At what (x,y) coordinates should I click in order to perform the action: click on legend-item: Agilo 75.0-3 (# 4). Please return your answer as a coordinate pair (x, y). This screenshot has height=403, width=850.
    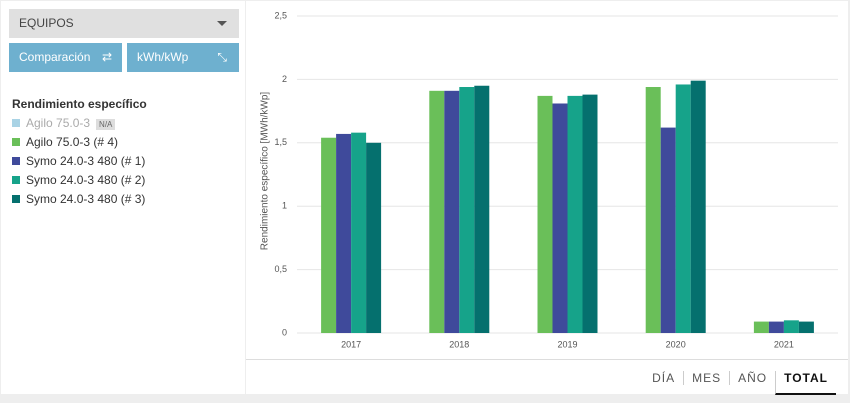
    Looking at the image, I should click on (65, 142).